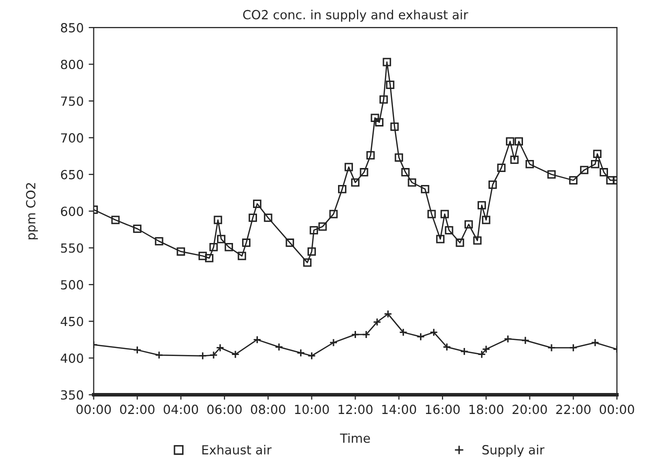  What do you see at coordinates (72, 321) in the screenshot?
I see `y-tick-label: 450` at bounding box center [72, 321].